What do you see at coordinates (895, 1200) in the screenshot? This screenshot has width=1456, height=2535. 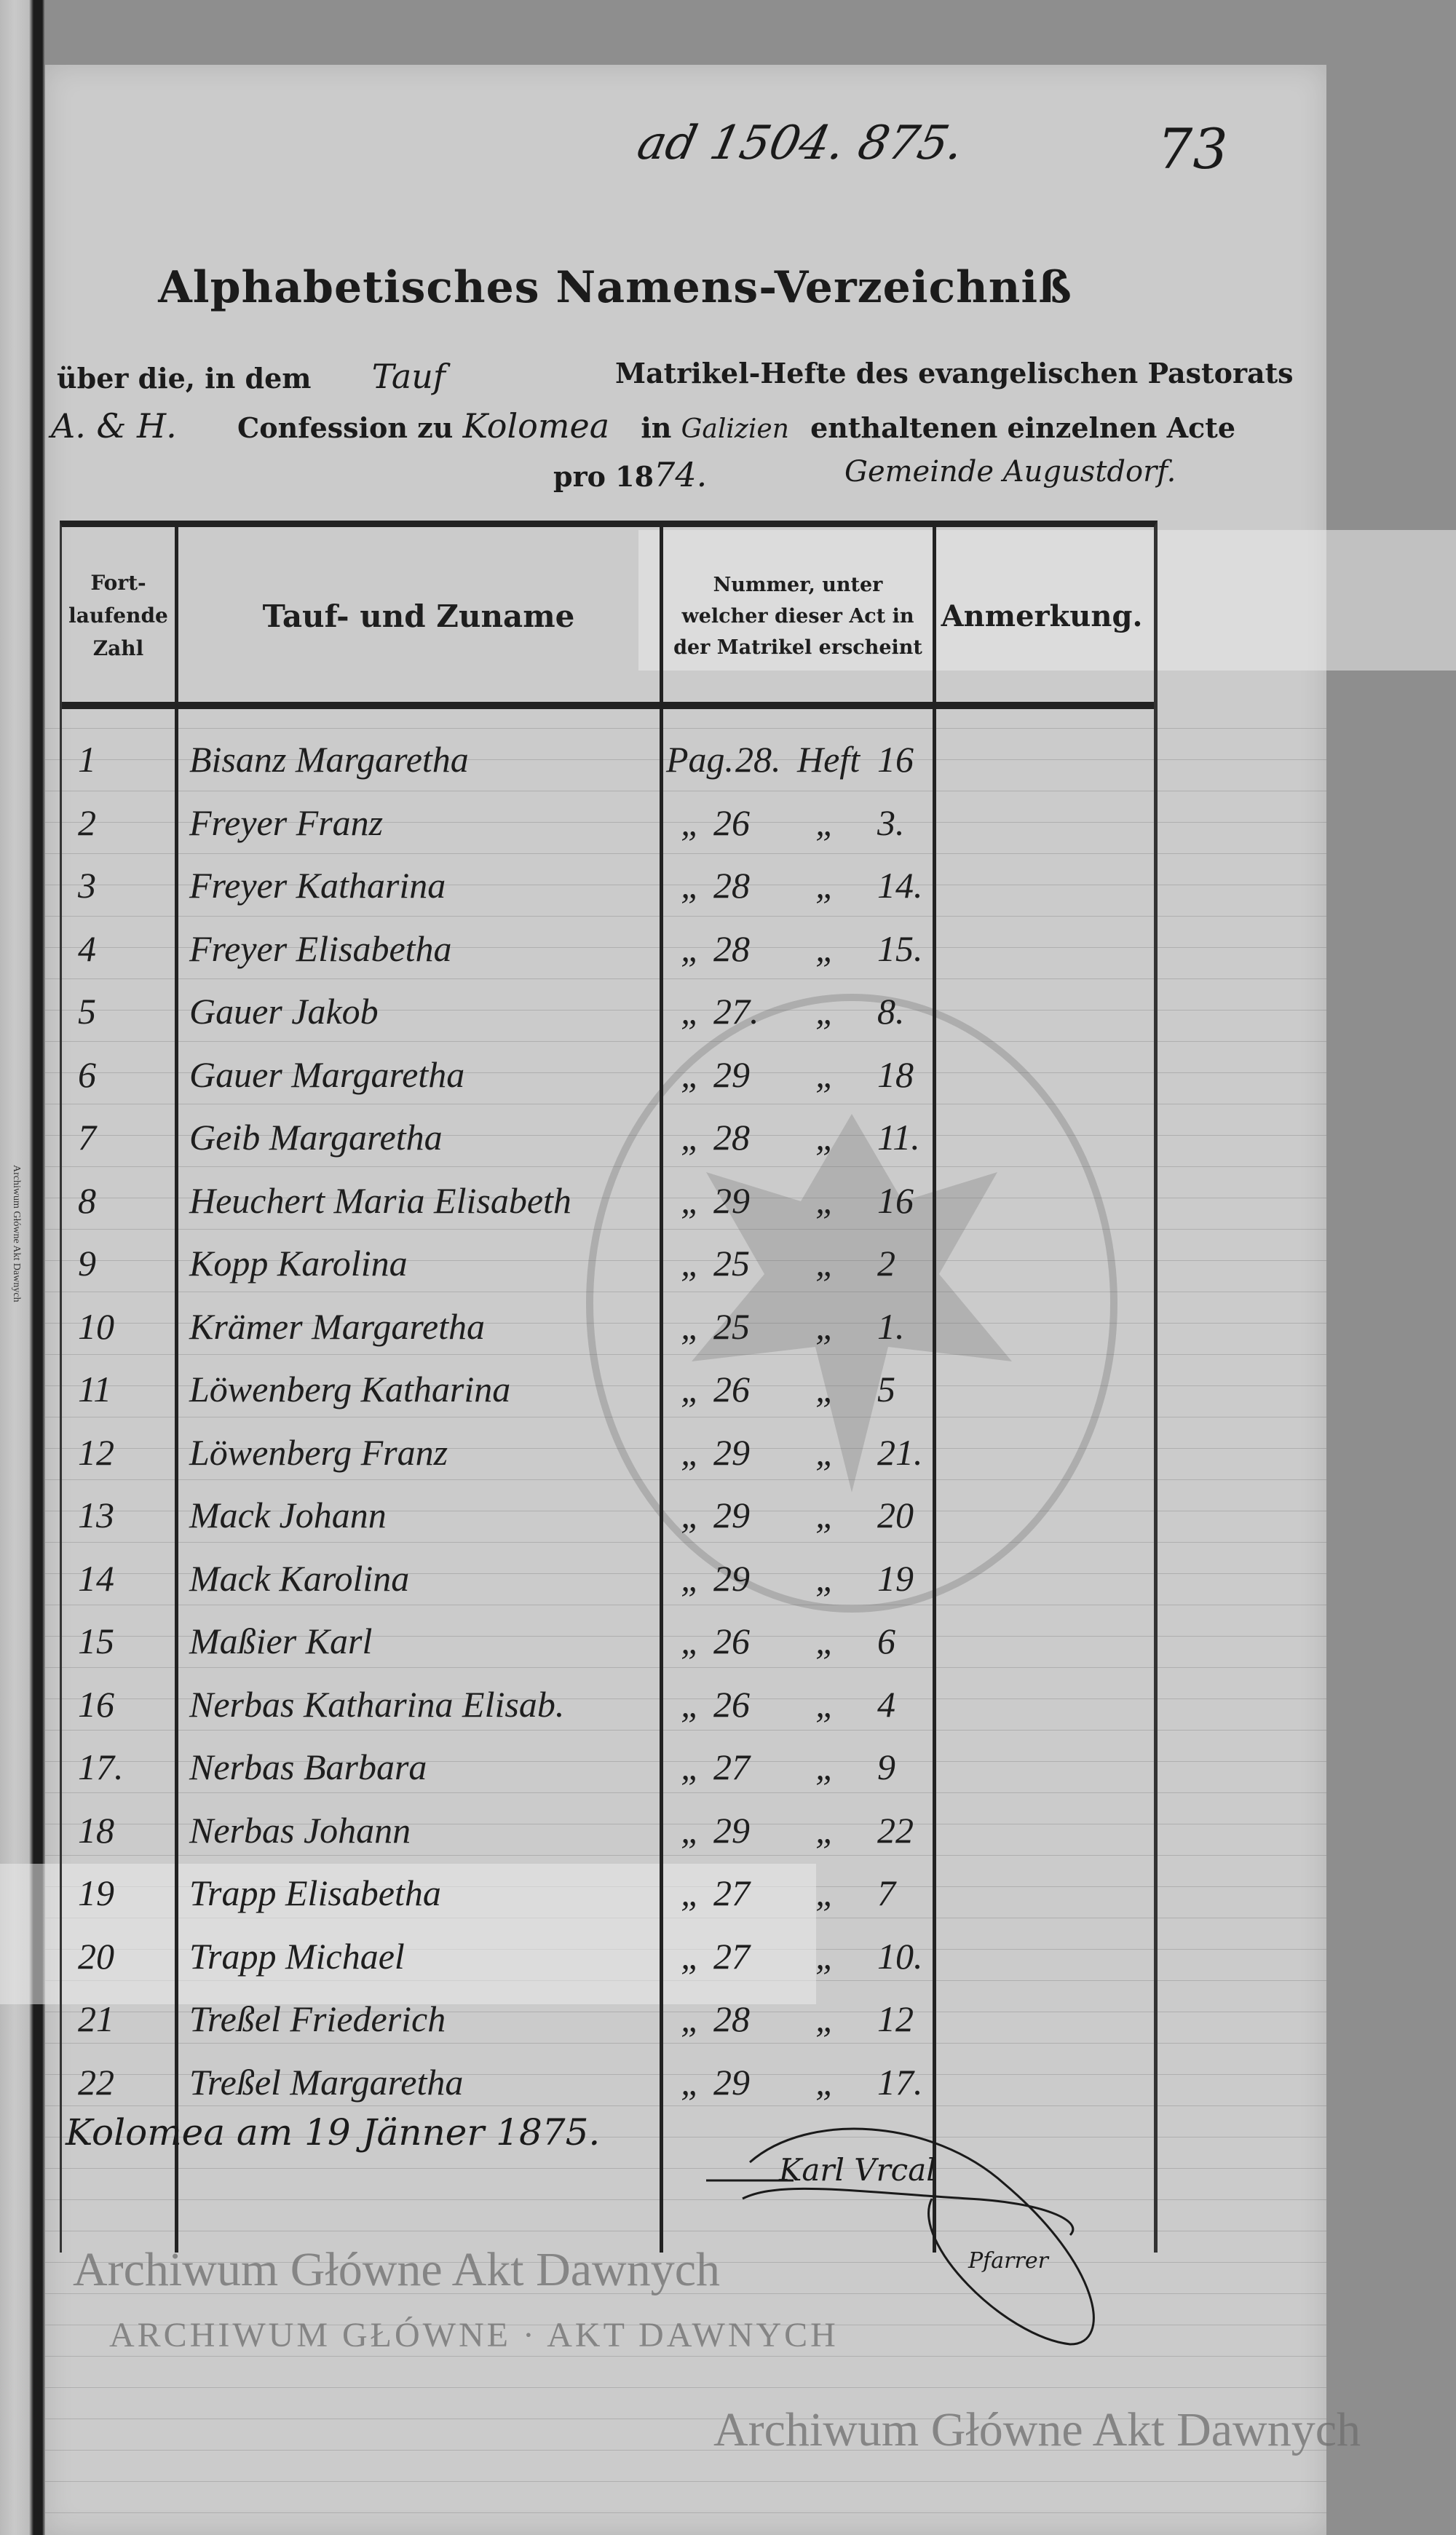 I see `row-entry: 16` at bounding box center [895, 1200].